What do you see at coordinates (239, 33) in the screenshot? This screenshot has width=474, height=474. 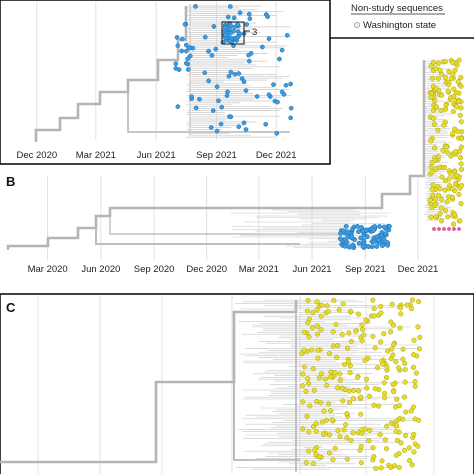 I see `panel-a-annotation: 3` at bounding box center [239, 33].